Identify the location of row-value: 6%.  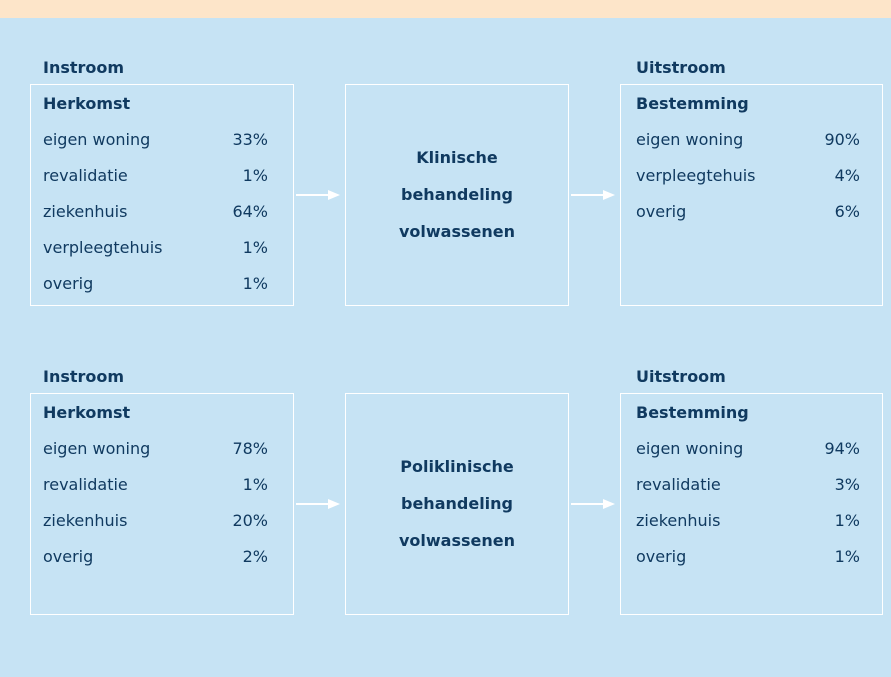
(847, 211).